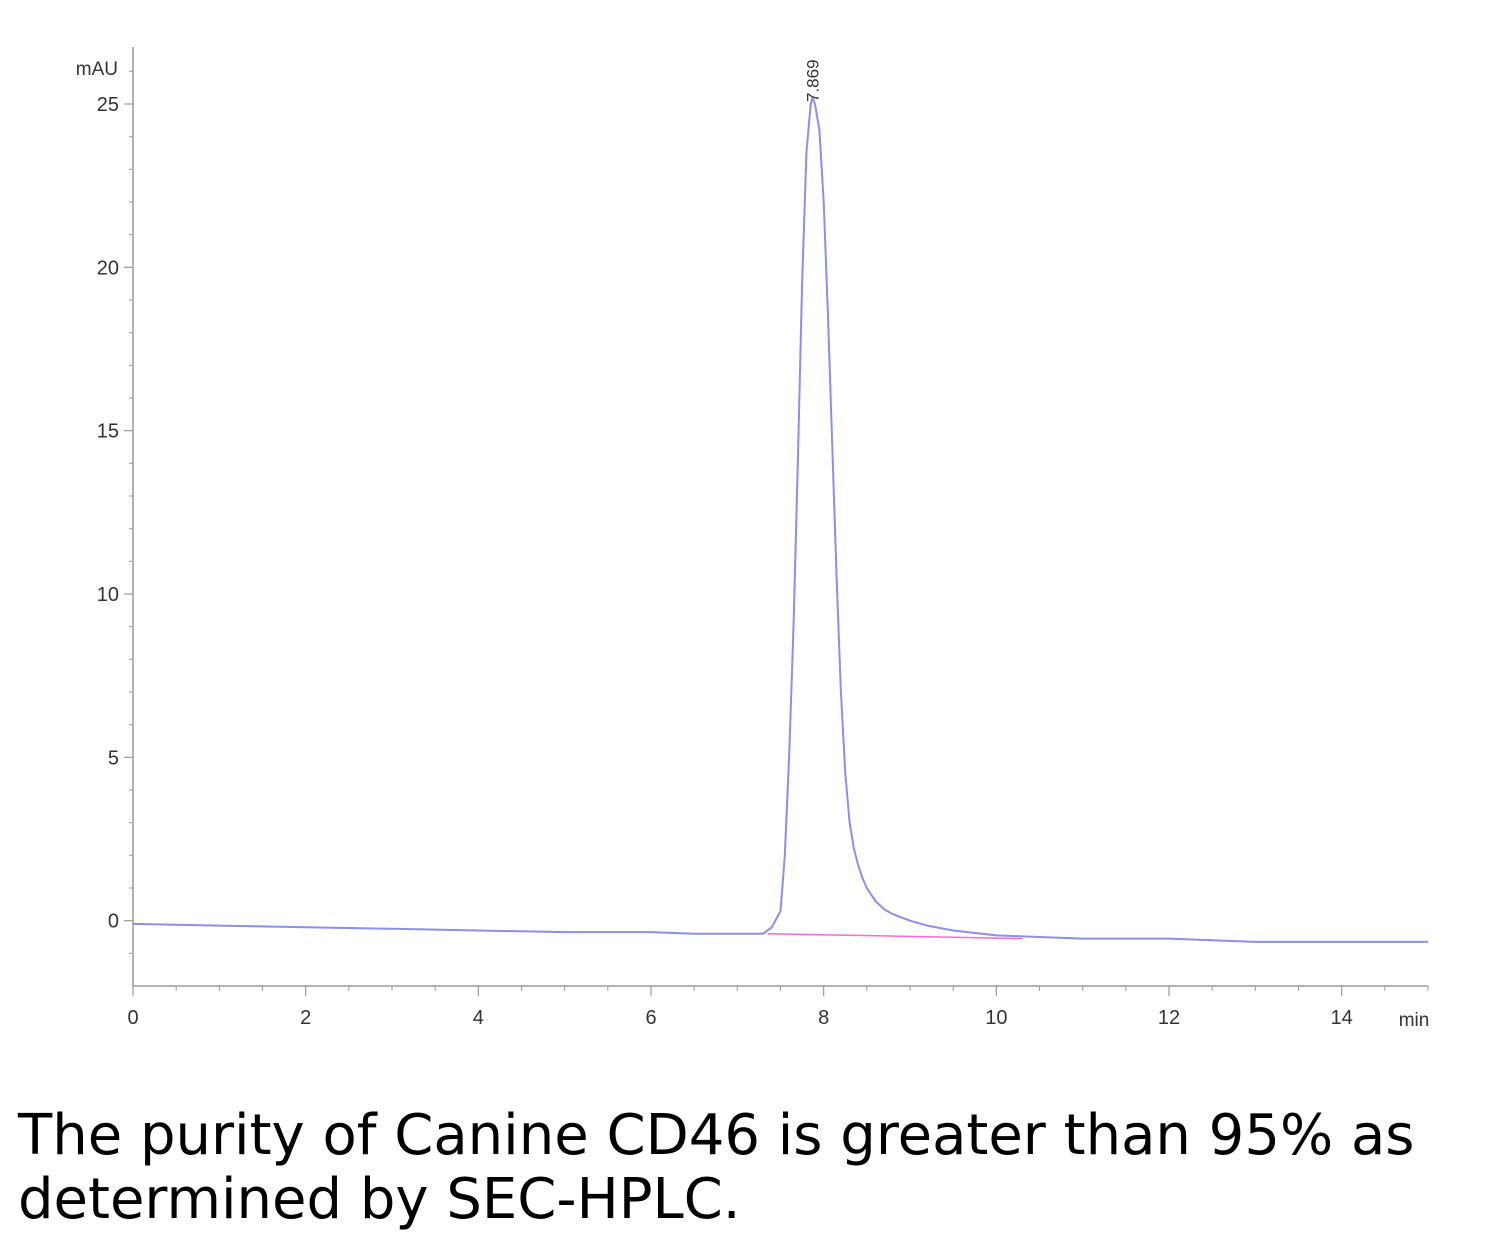 The height and width of the screenshot is (1252, 1500). I want to click on peak-retention-time-label: 7.869, so click(812, 80).